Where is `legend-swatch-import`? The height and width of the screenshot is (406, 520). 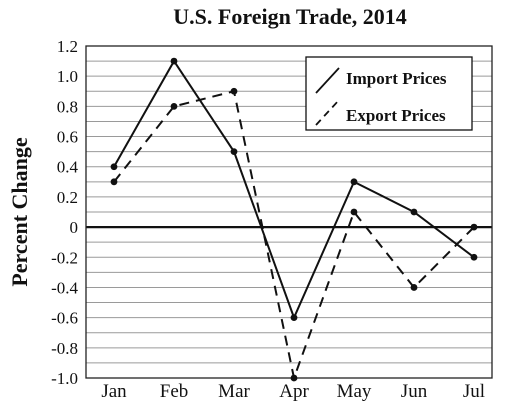 legend-swatch-import is located at coordinates (327, 80).